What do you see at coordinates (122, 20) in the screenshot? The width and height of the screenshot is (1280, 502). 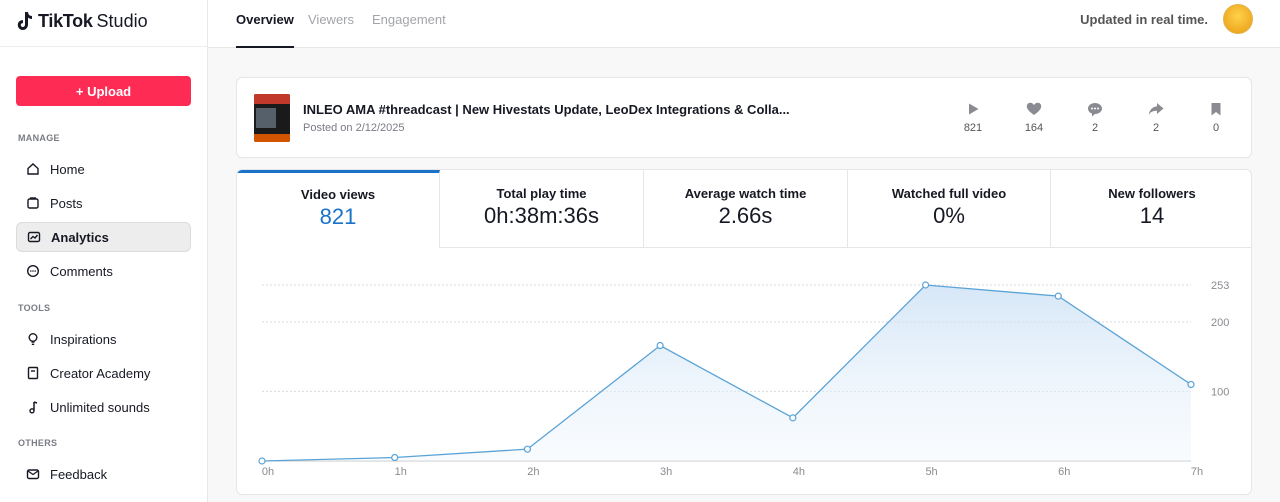 I see `studio-label: Studio` at bounding box center [122, 20].